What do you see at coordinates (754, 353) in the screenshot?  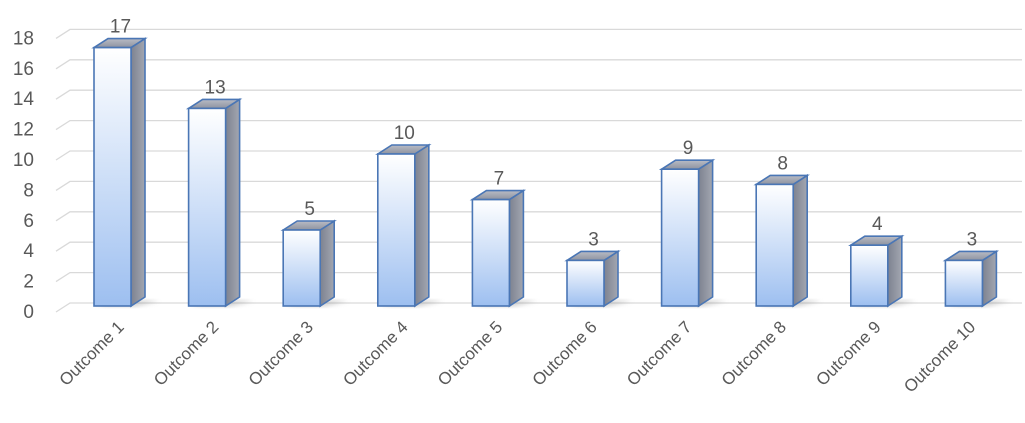 I see `category-label: Outcome 8` at bounding box center [754, 353].